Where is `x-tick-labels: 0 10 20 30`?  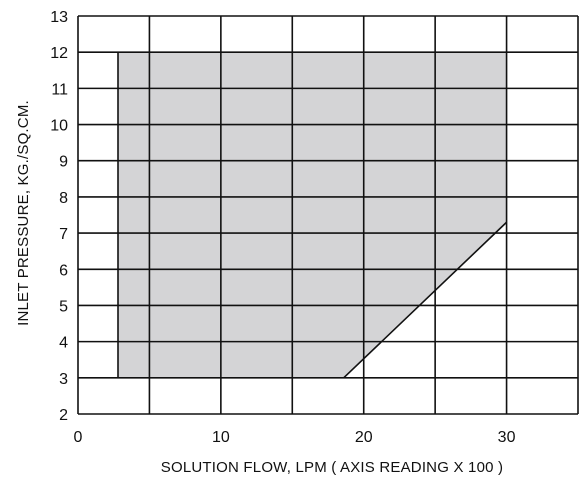
x-tick-labels: 0 10 20 30 is located at coordinates (295, 437).